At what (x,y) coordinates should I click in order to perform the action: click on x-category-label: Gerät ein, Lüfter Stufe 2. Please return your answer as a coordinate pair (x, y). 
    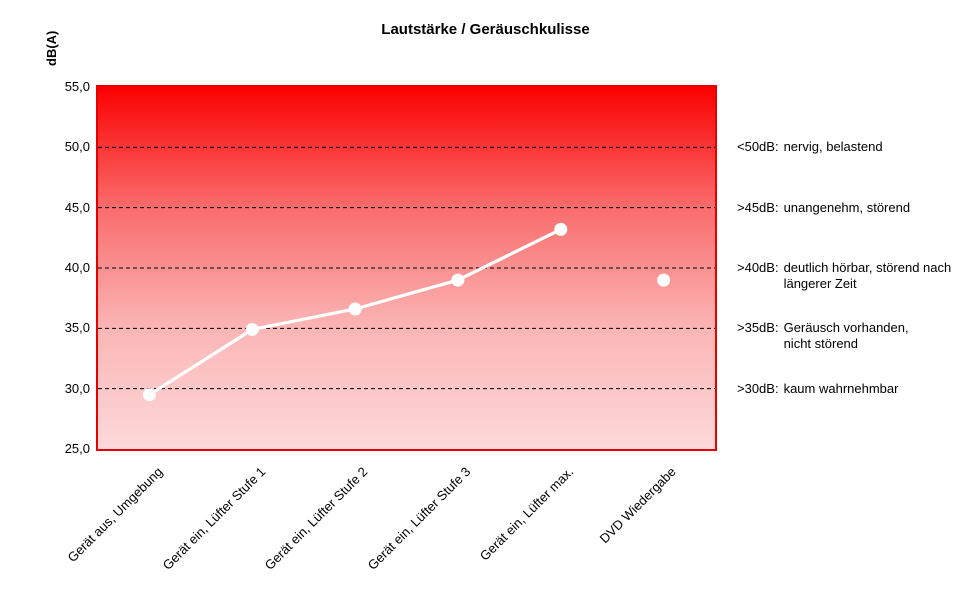
    Looking at the image, I should click on (316, 518).